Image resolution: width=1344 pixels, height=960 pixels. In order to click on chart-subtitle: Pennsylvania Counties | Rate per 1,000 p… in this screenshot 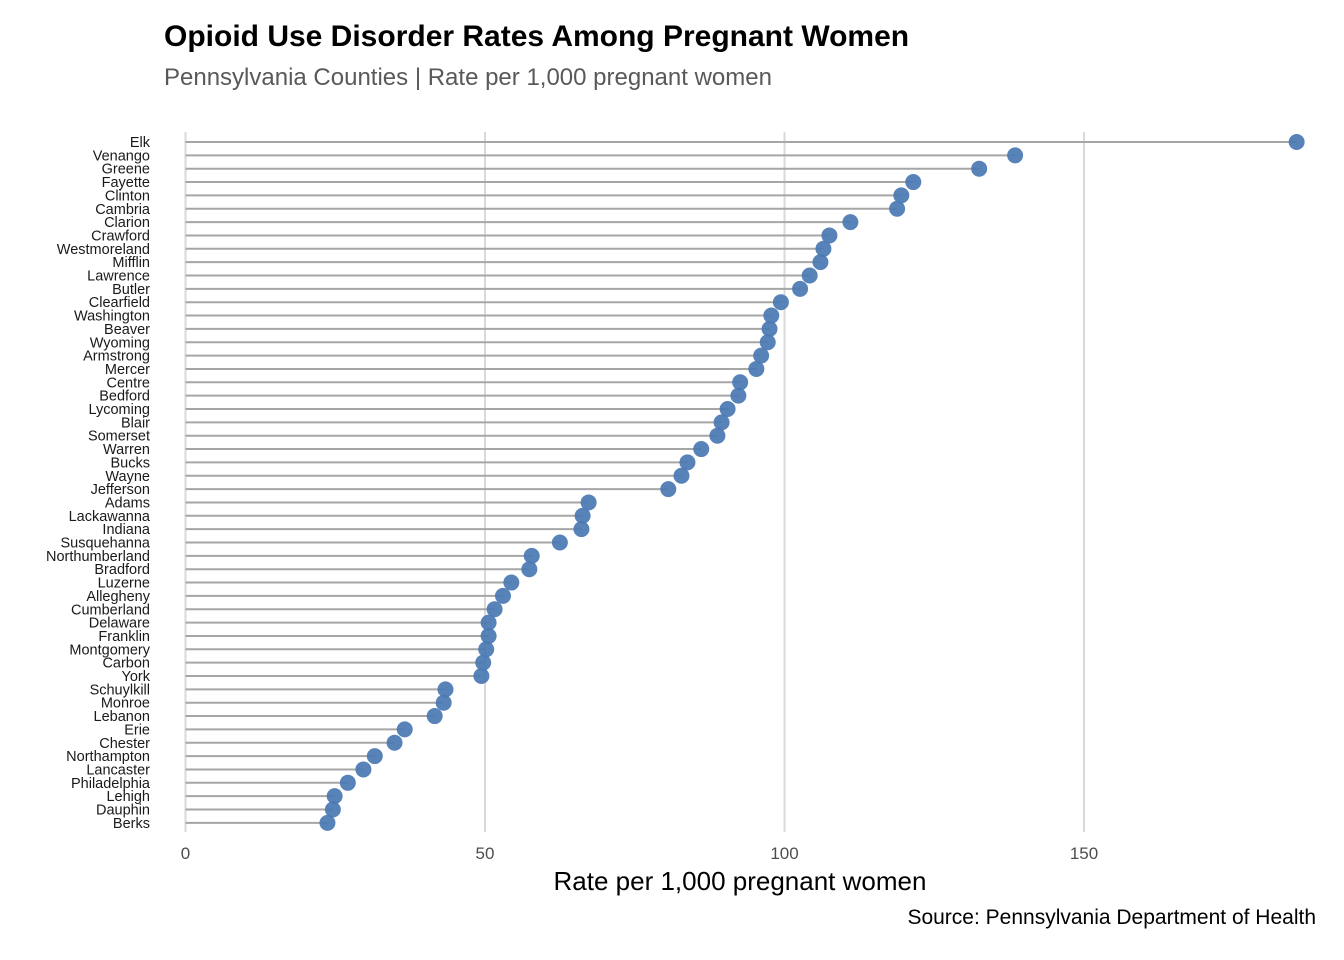, I will do `click(468, 77)`.